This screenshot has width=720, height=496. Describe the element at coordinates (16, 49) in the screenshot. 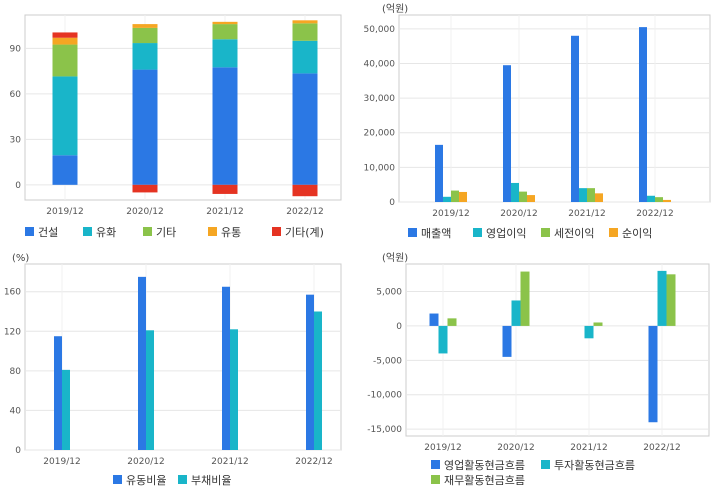

I see `y-tick-label: 90` at that location.